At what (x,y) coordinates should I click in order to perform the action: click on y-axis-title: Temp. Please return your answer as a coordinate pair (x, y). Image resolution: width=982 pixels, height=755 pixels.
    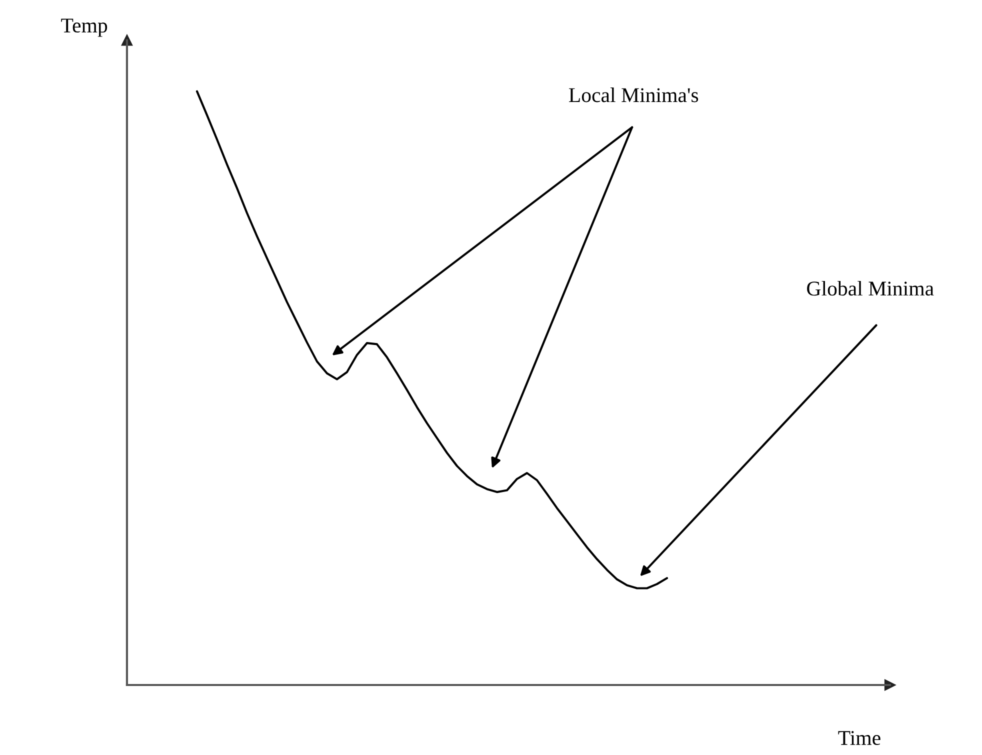
    Looking at the image, I should click on (84, 27).